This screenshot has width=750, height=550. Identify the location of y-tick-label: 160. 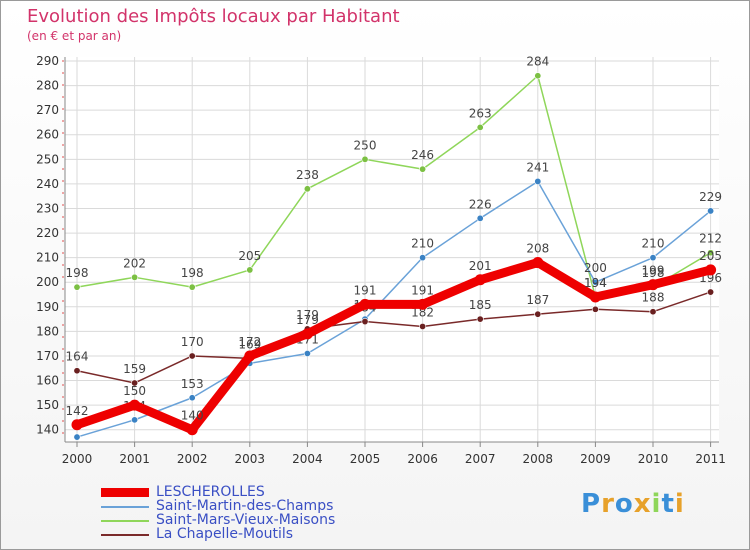
(47, 381).